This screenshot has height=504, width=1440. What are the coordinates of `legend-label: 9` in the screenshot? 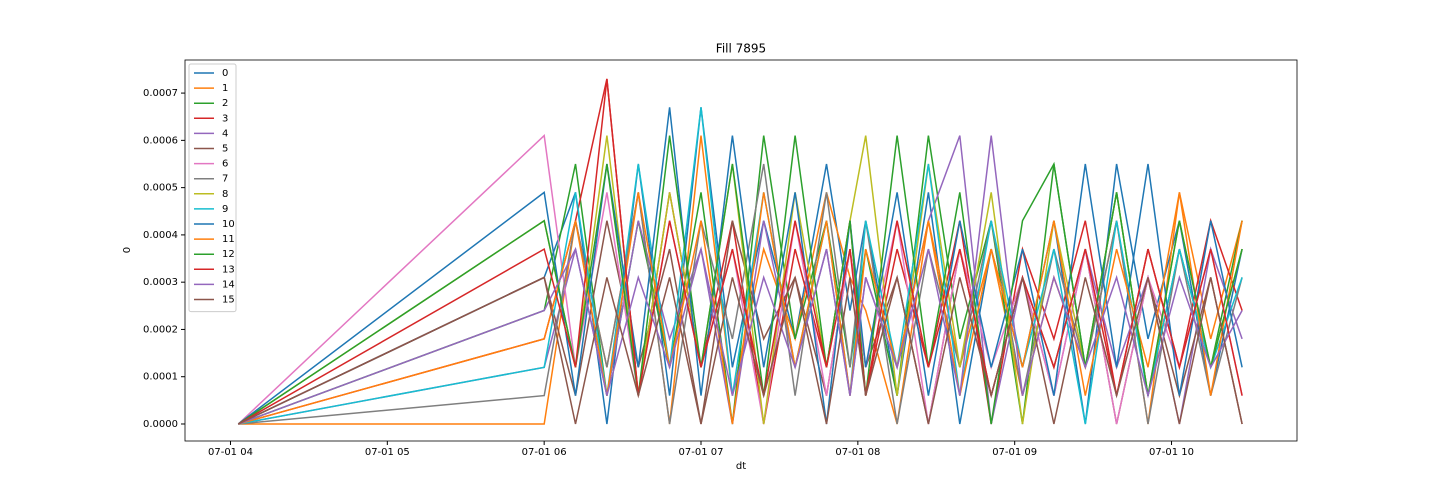 It's located at (225, 209).